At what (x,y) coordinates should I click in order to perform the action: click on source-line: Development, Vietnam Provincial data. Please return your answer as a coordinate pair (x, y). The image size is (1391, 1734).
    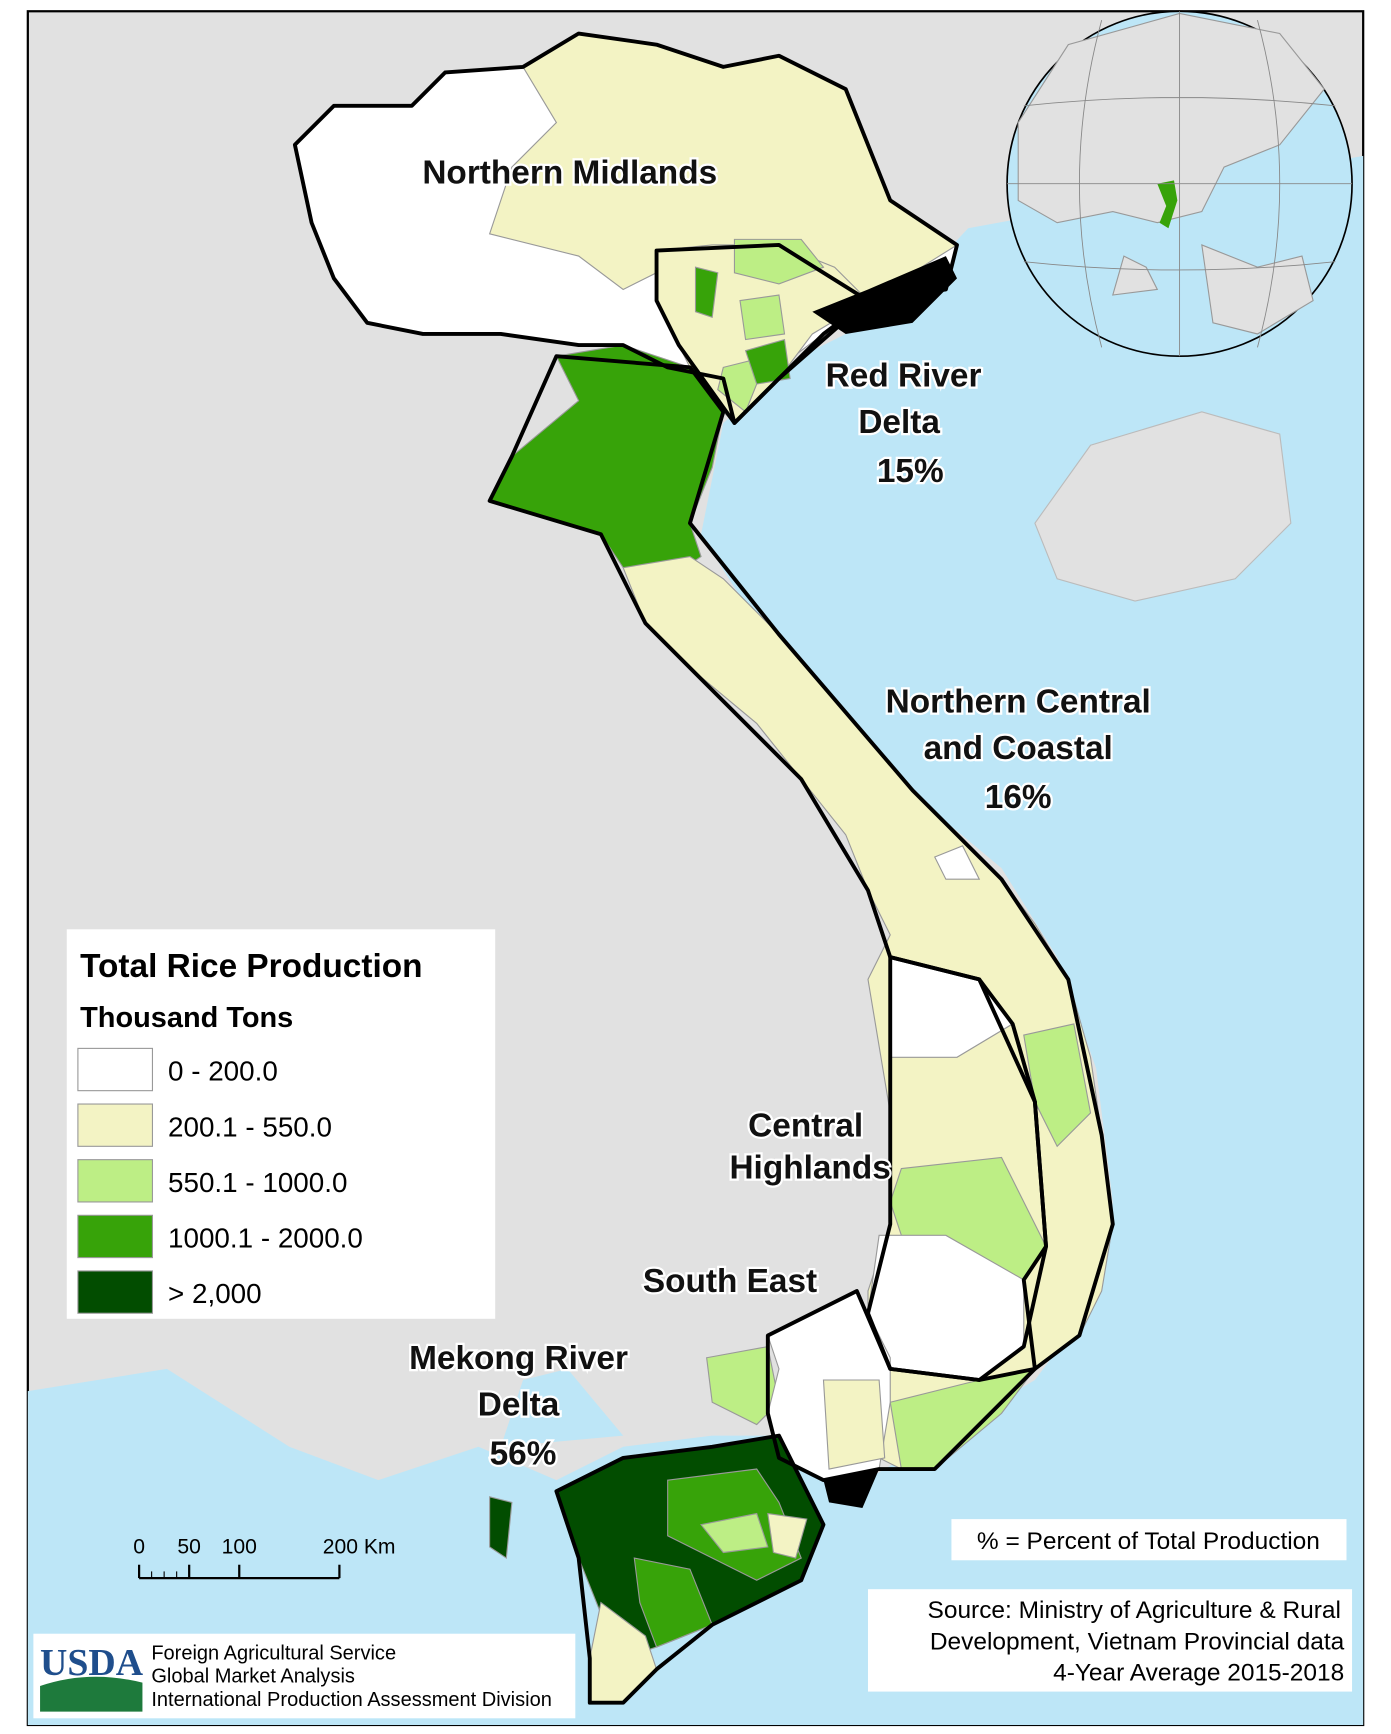
    Looking at the image, I should click on (1137, 1641).